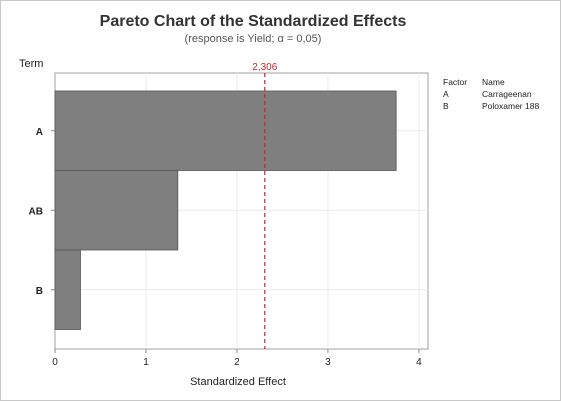 Image resolution: width=561 pixels, height=401 pixels. I want to click on y-tick-label: A, so click(39, 132).